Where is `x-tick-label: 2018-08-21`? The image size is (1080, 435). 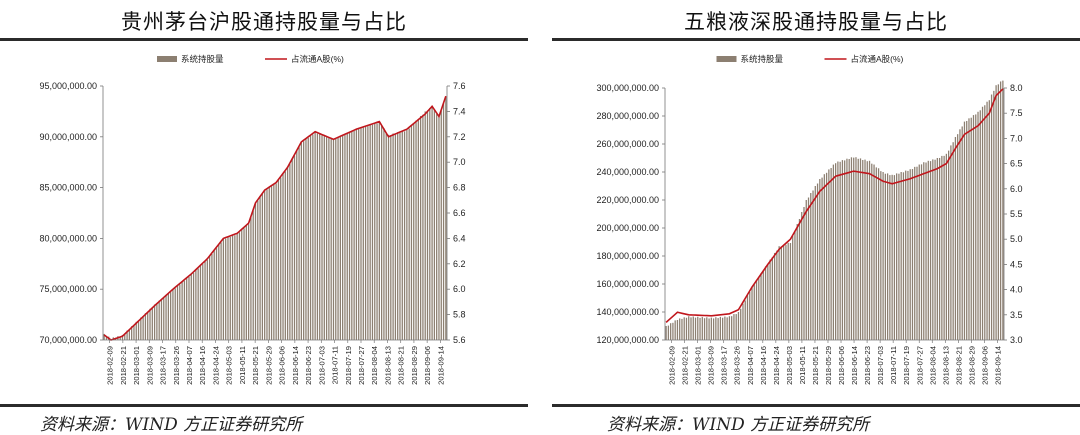
x-tick-label: 2018-08-21 is located at coordinates (401, 365).